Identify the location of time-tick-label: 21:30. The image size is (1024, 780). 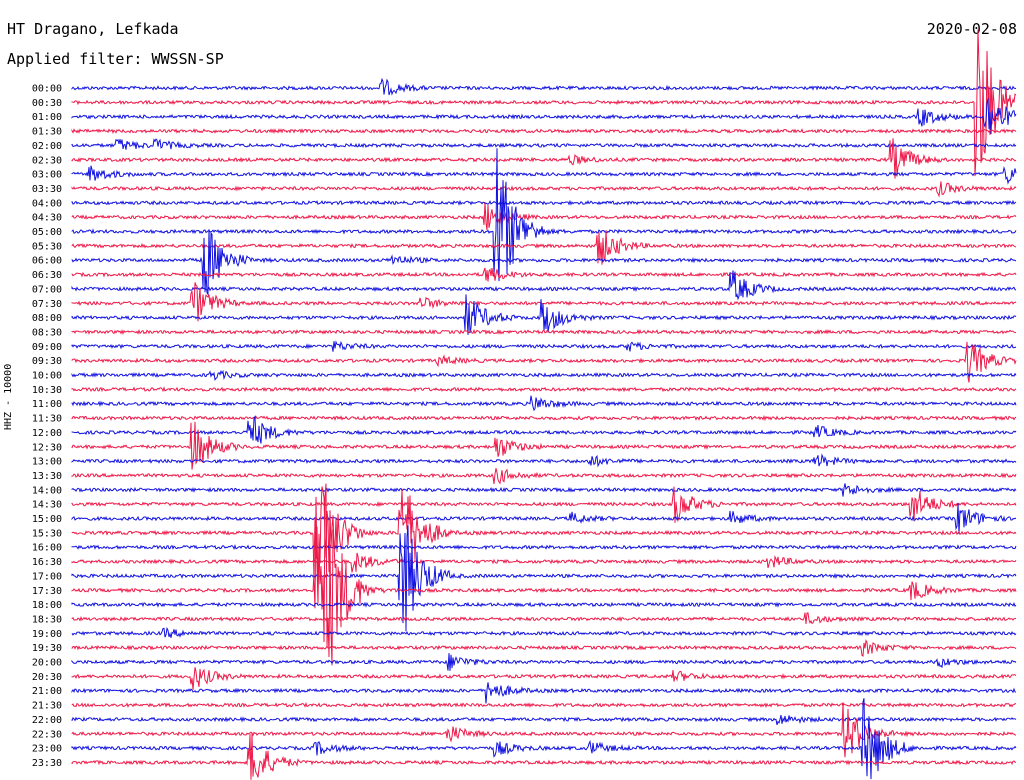
(47, 706).